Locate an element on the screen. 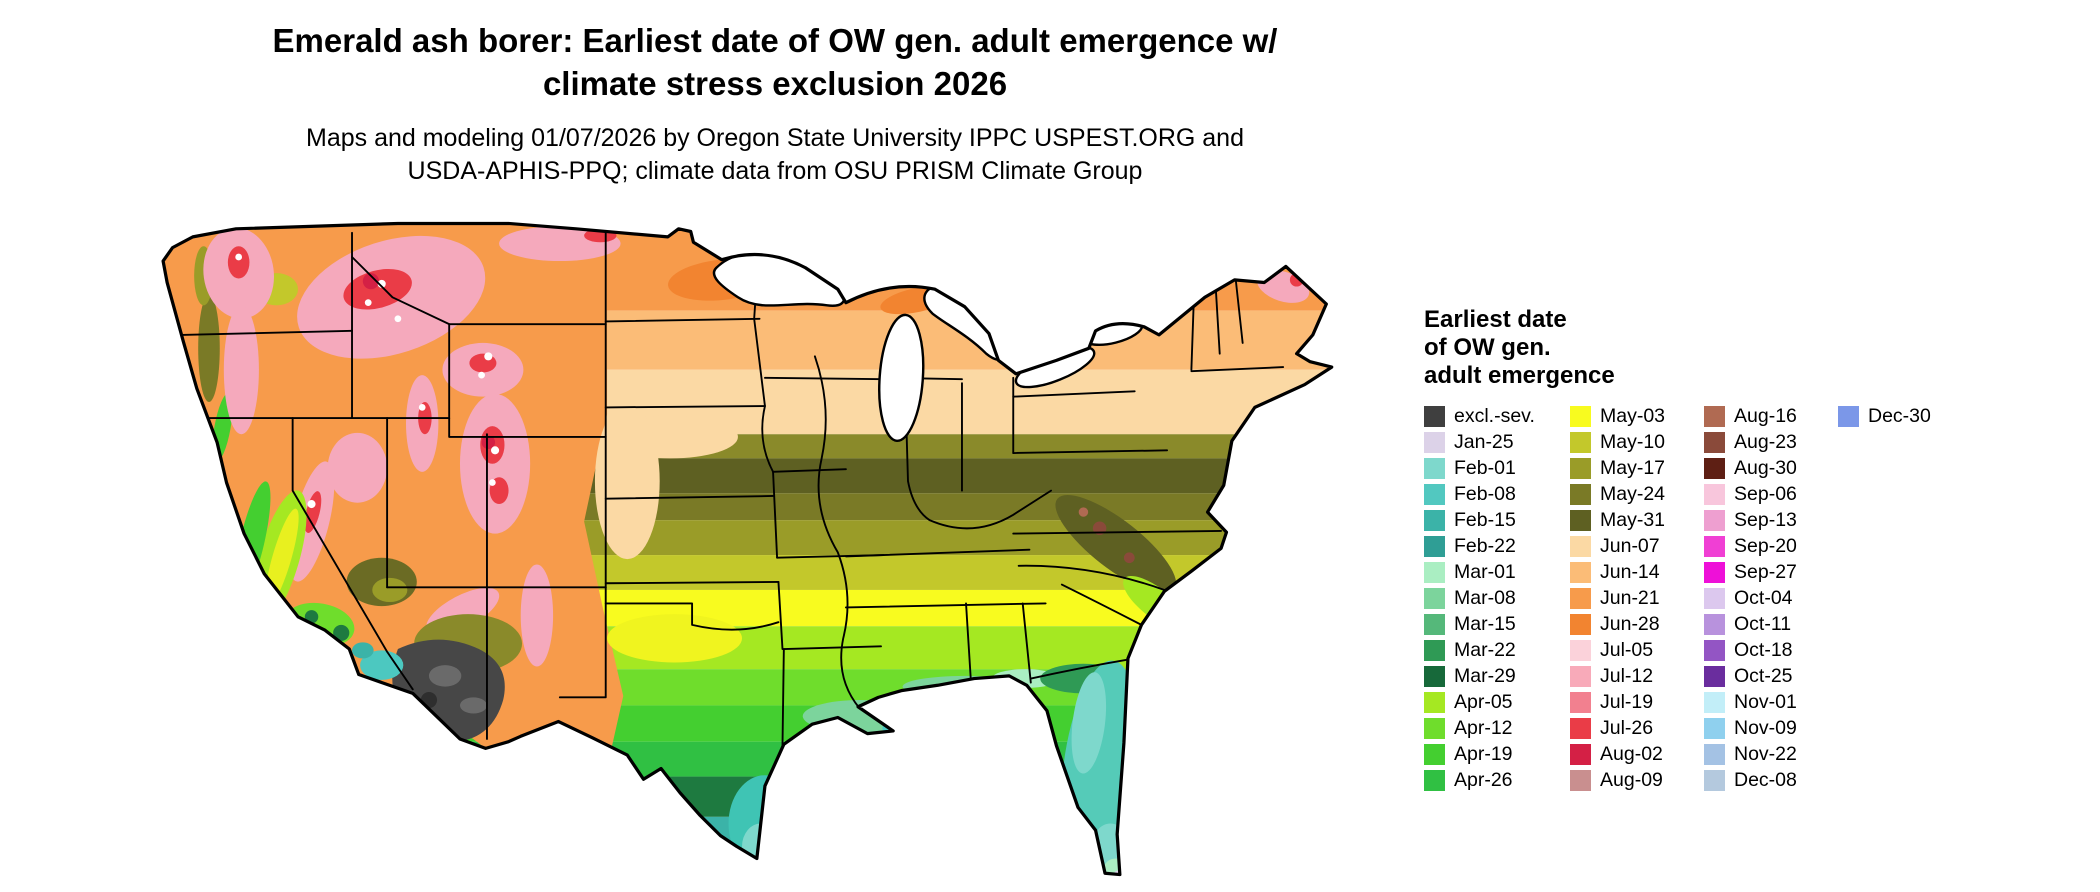 This screenshot has width=2100, height=892. legend-item: May-24 is located at coordinates (1637, 494).